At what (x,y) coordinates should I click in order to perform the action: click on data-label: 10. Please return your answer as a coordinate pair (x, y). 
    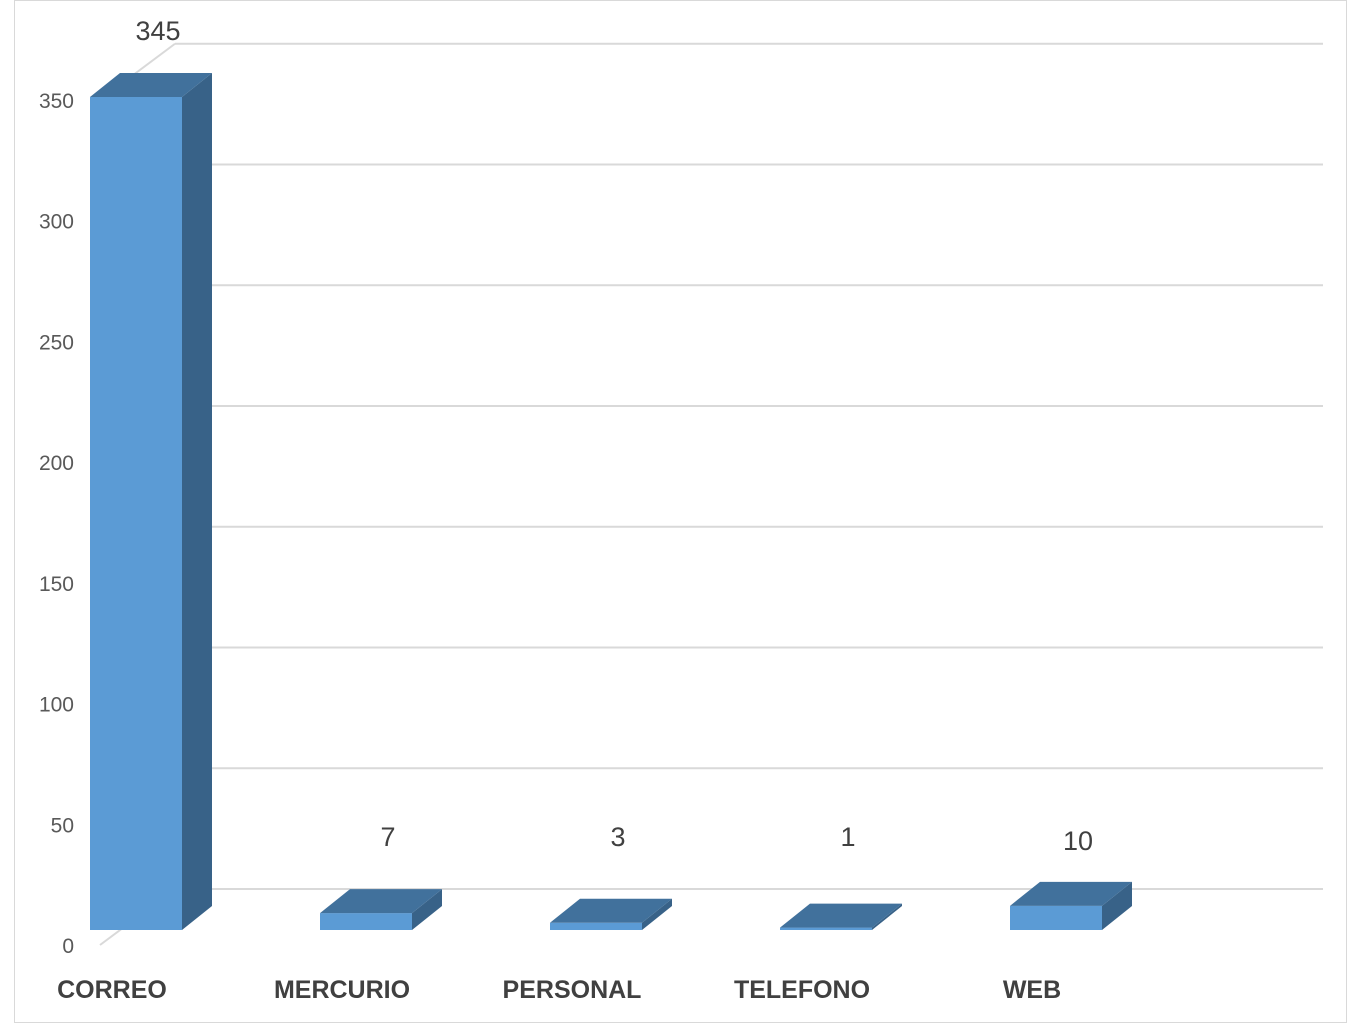
    Looking at the image, I should click on (1078, 841).